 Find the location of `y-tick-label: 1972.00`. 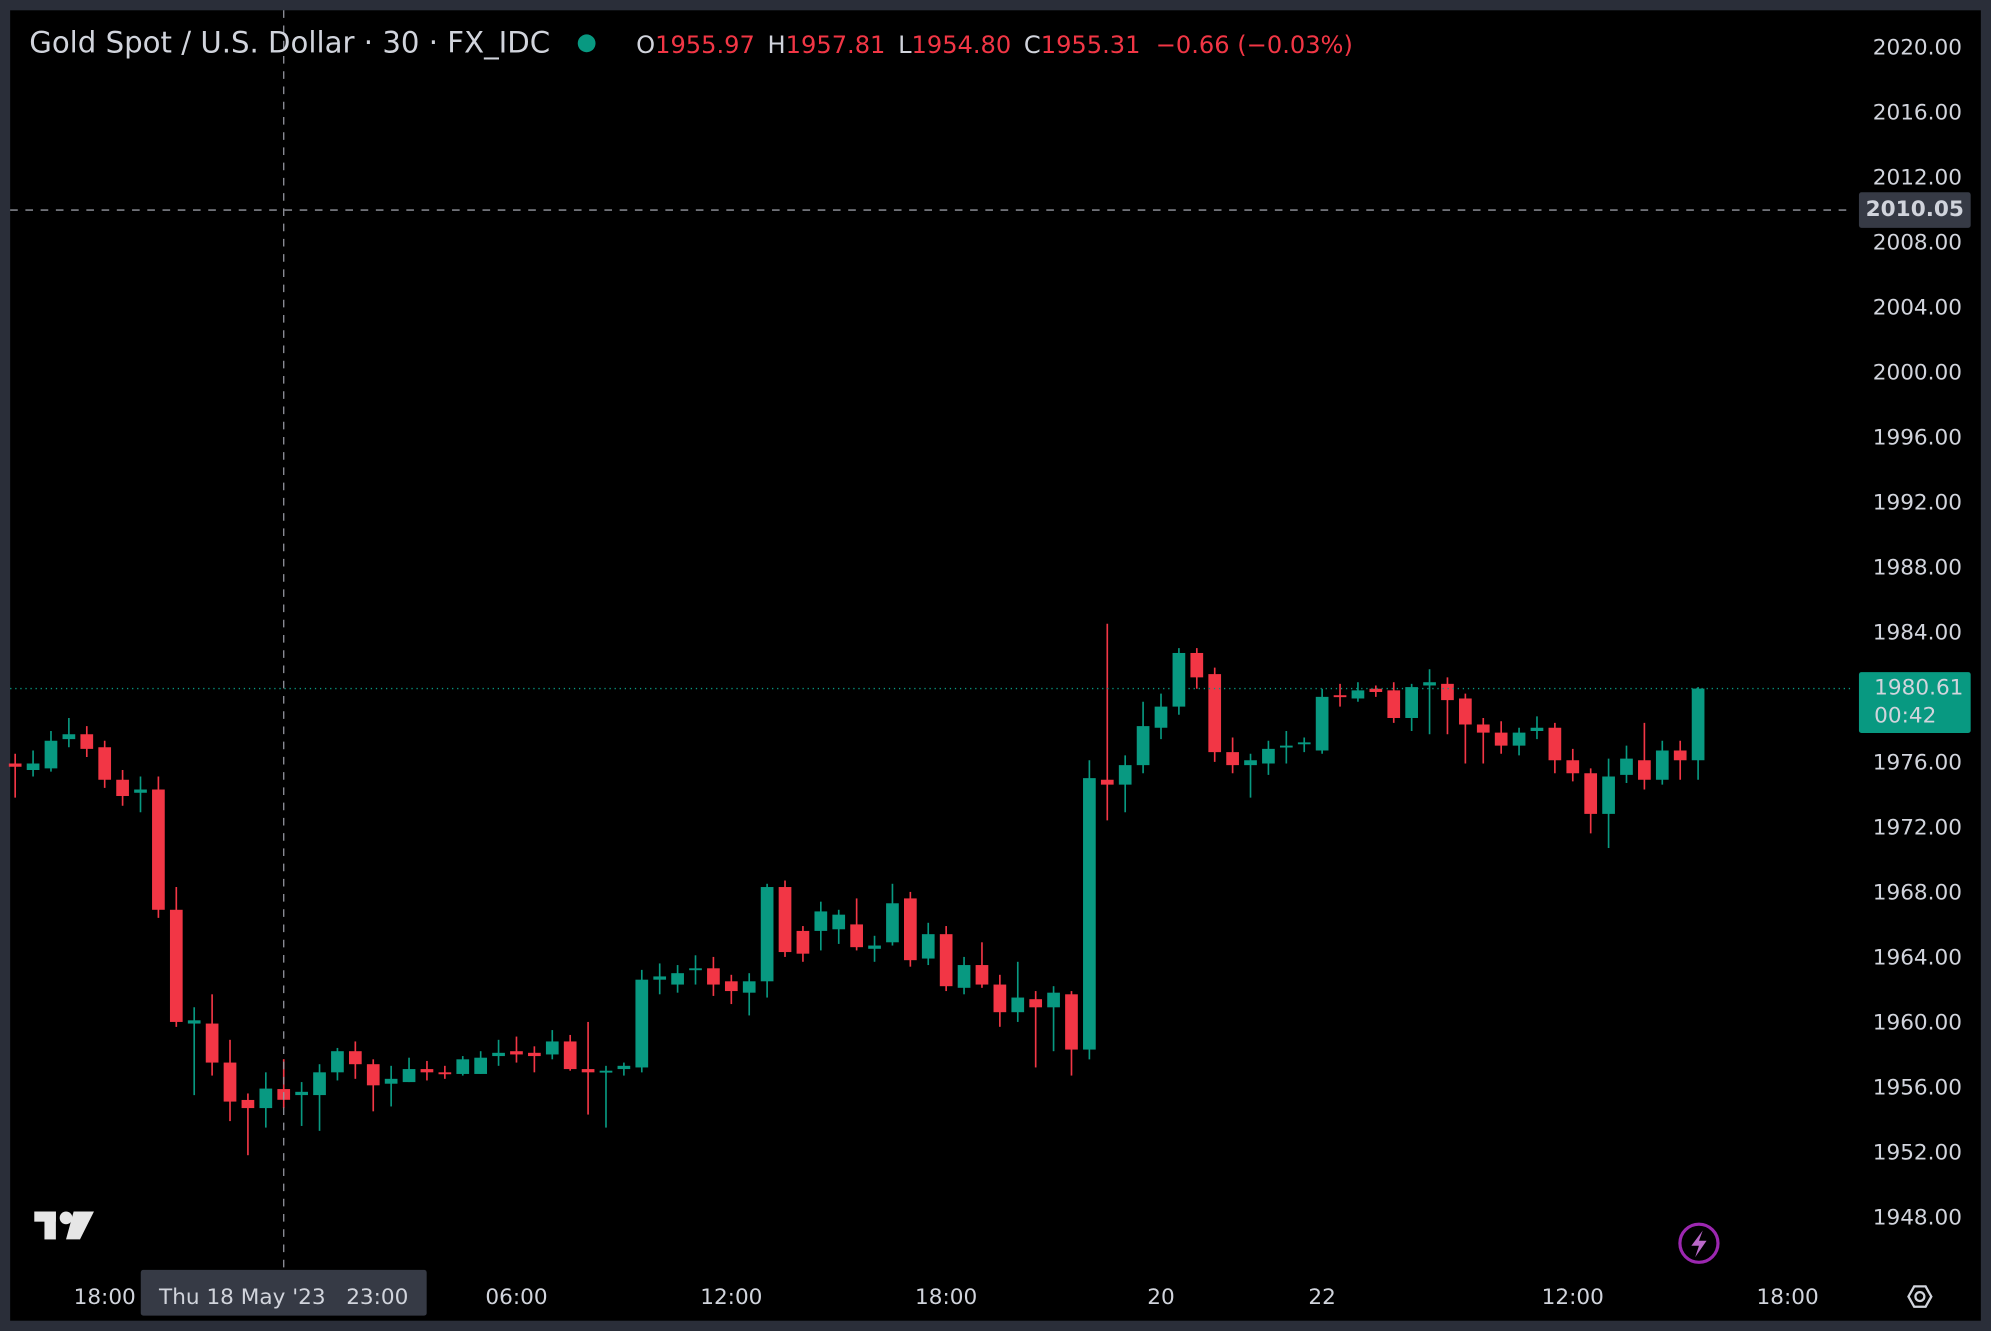

y-tick-label: 1972.00 is located at coordinates (1917, 828).